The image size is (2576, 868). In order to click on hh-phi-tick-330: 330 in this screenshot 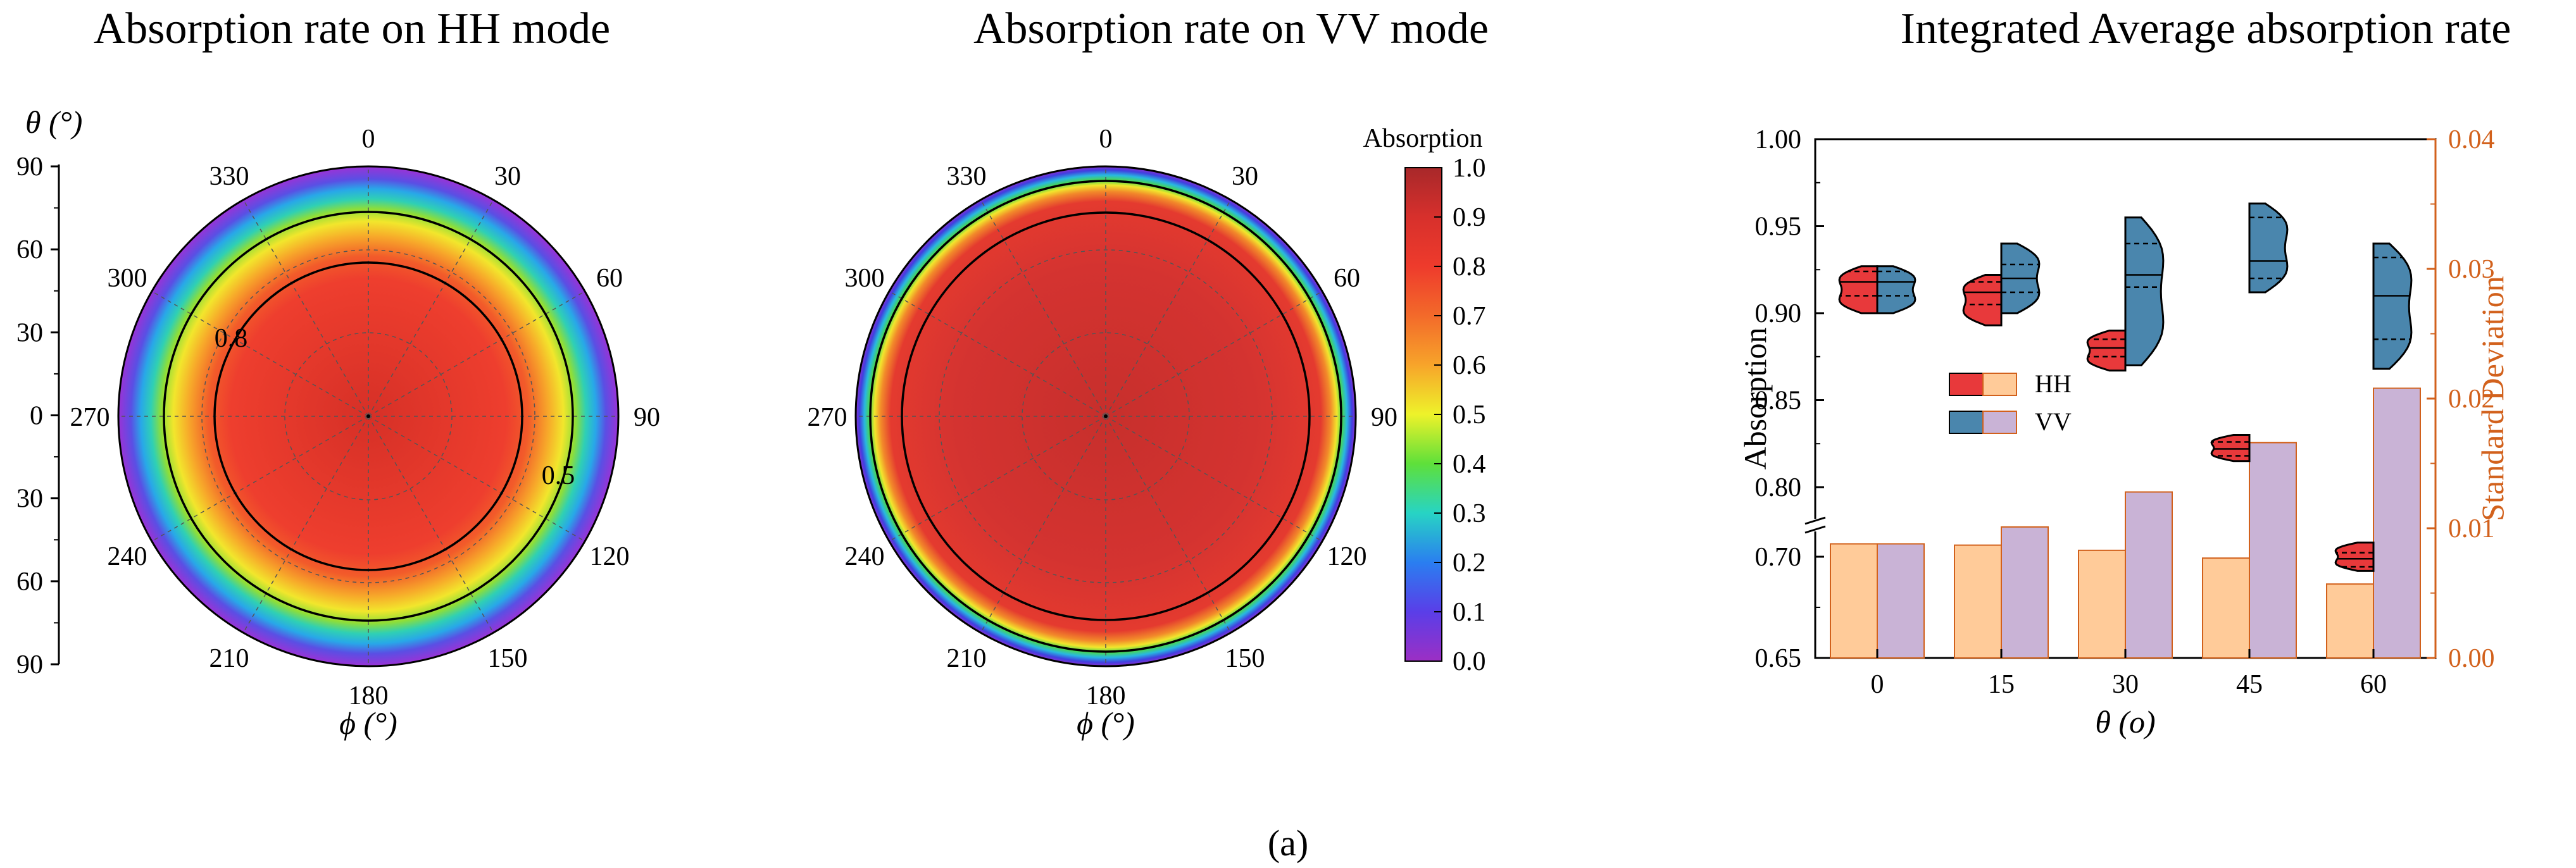, I will do `click(229, 177)`.